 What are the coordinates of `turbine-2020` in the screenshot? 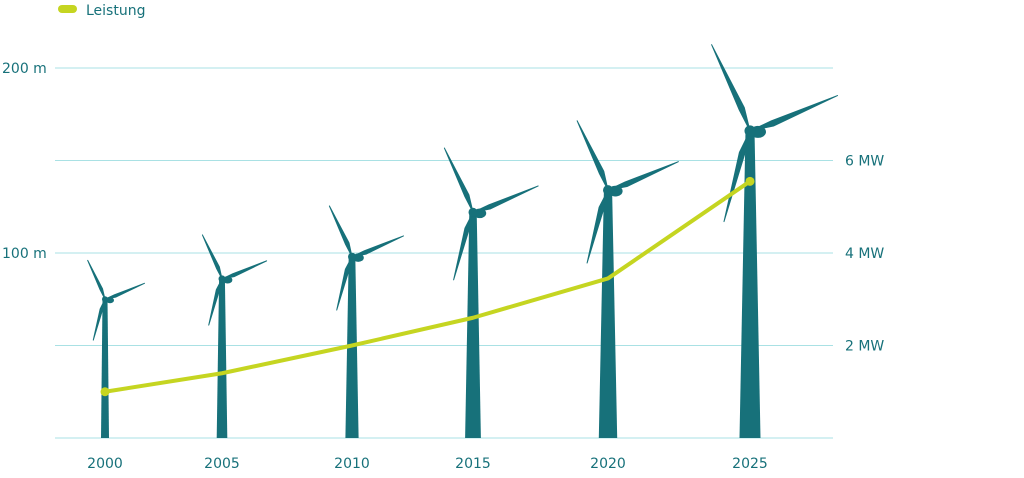 It's located at (627, 279).